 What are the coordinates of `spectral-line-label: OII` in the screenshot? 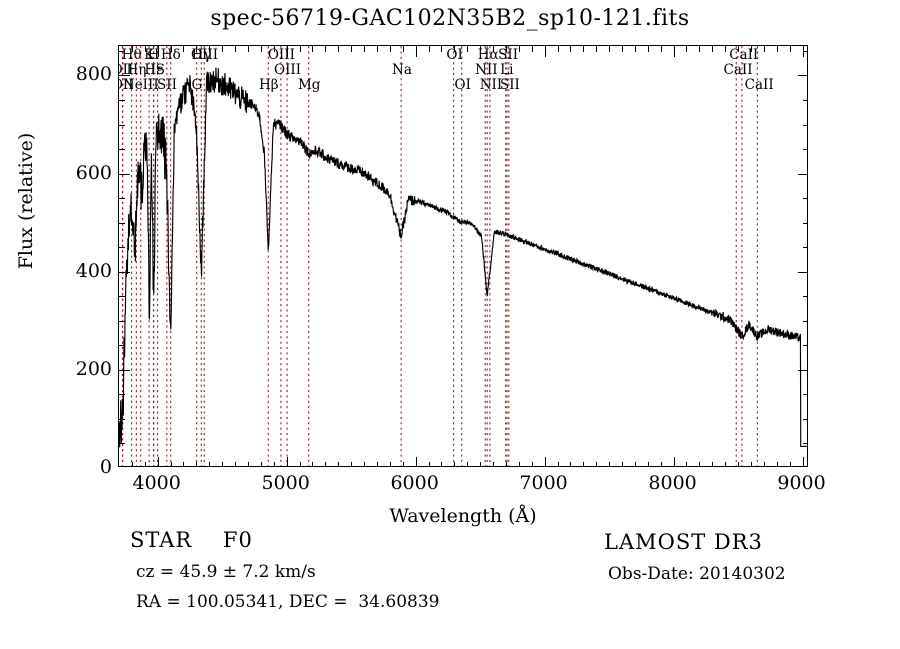 It's located at (126, 85).